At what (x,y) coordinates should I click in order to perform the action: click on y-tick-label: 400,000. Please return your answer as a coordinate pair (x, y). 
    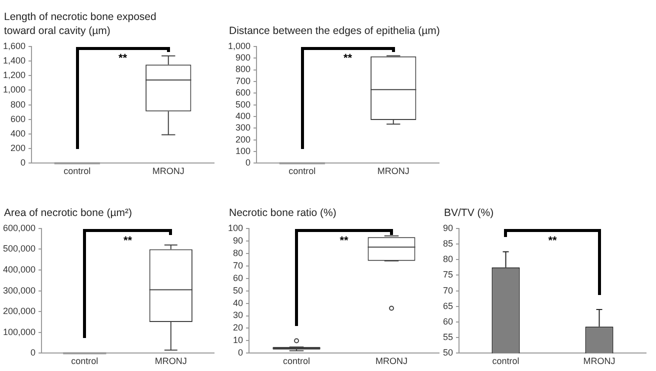
    Looking at the image, I should click on (19, 269).